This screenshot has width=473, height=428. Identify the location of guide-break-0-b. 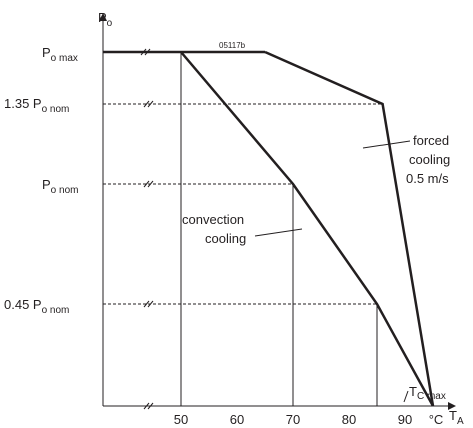
(150, 104).